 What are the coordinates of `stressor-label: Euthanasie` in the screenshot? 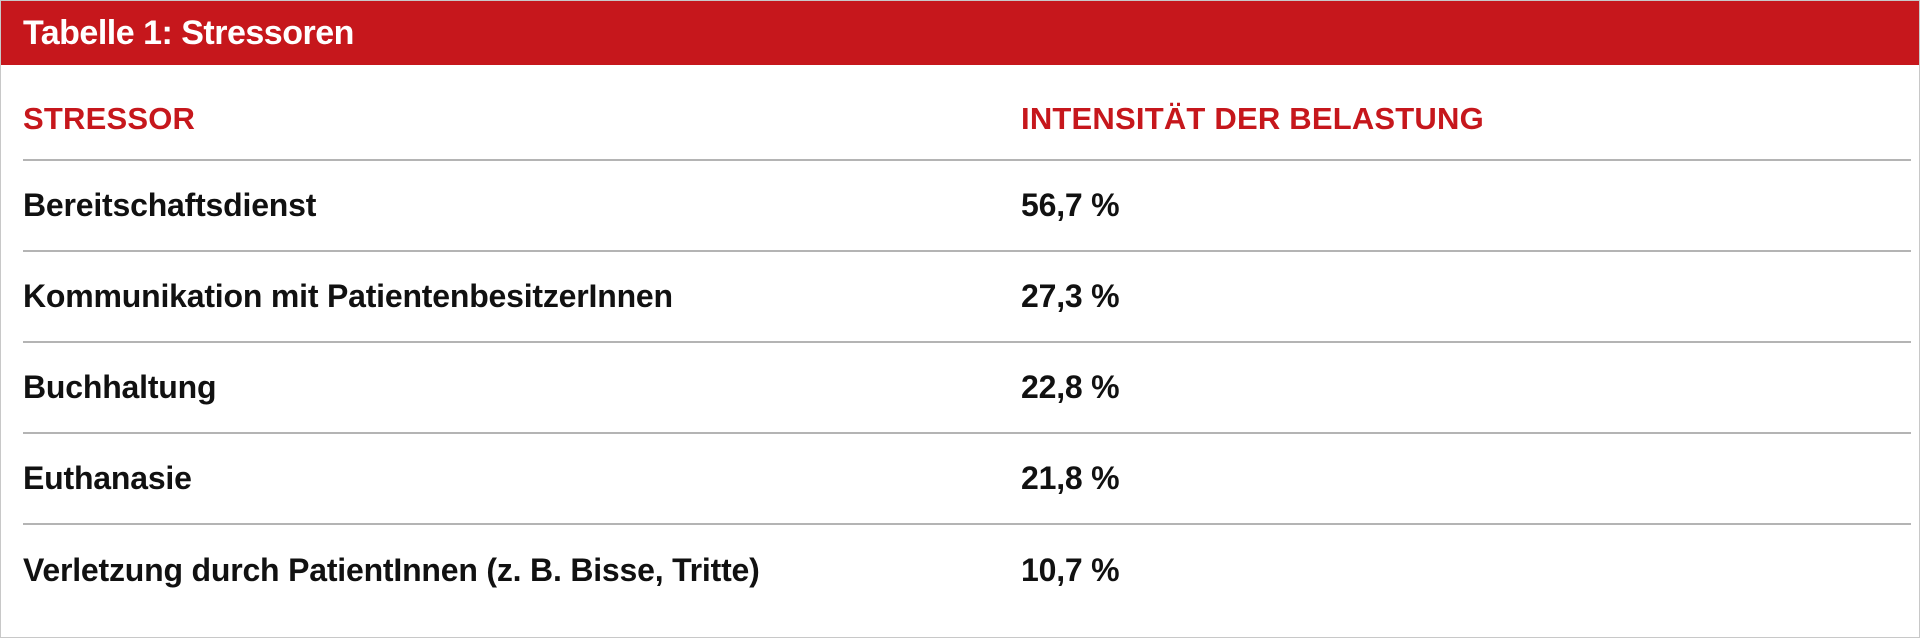 It's located at (107, 478).